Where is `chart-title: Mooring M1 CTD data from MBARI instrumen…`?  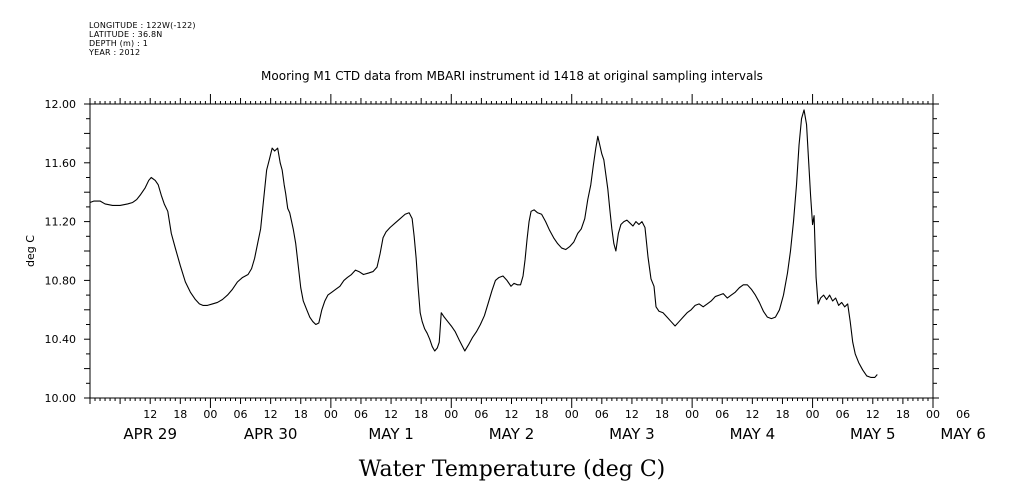
chart-title: Mooring M1 CTD data from MBARI instrumen… is located at coordinates (512, 76).